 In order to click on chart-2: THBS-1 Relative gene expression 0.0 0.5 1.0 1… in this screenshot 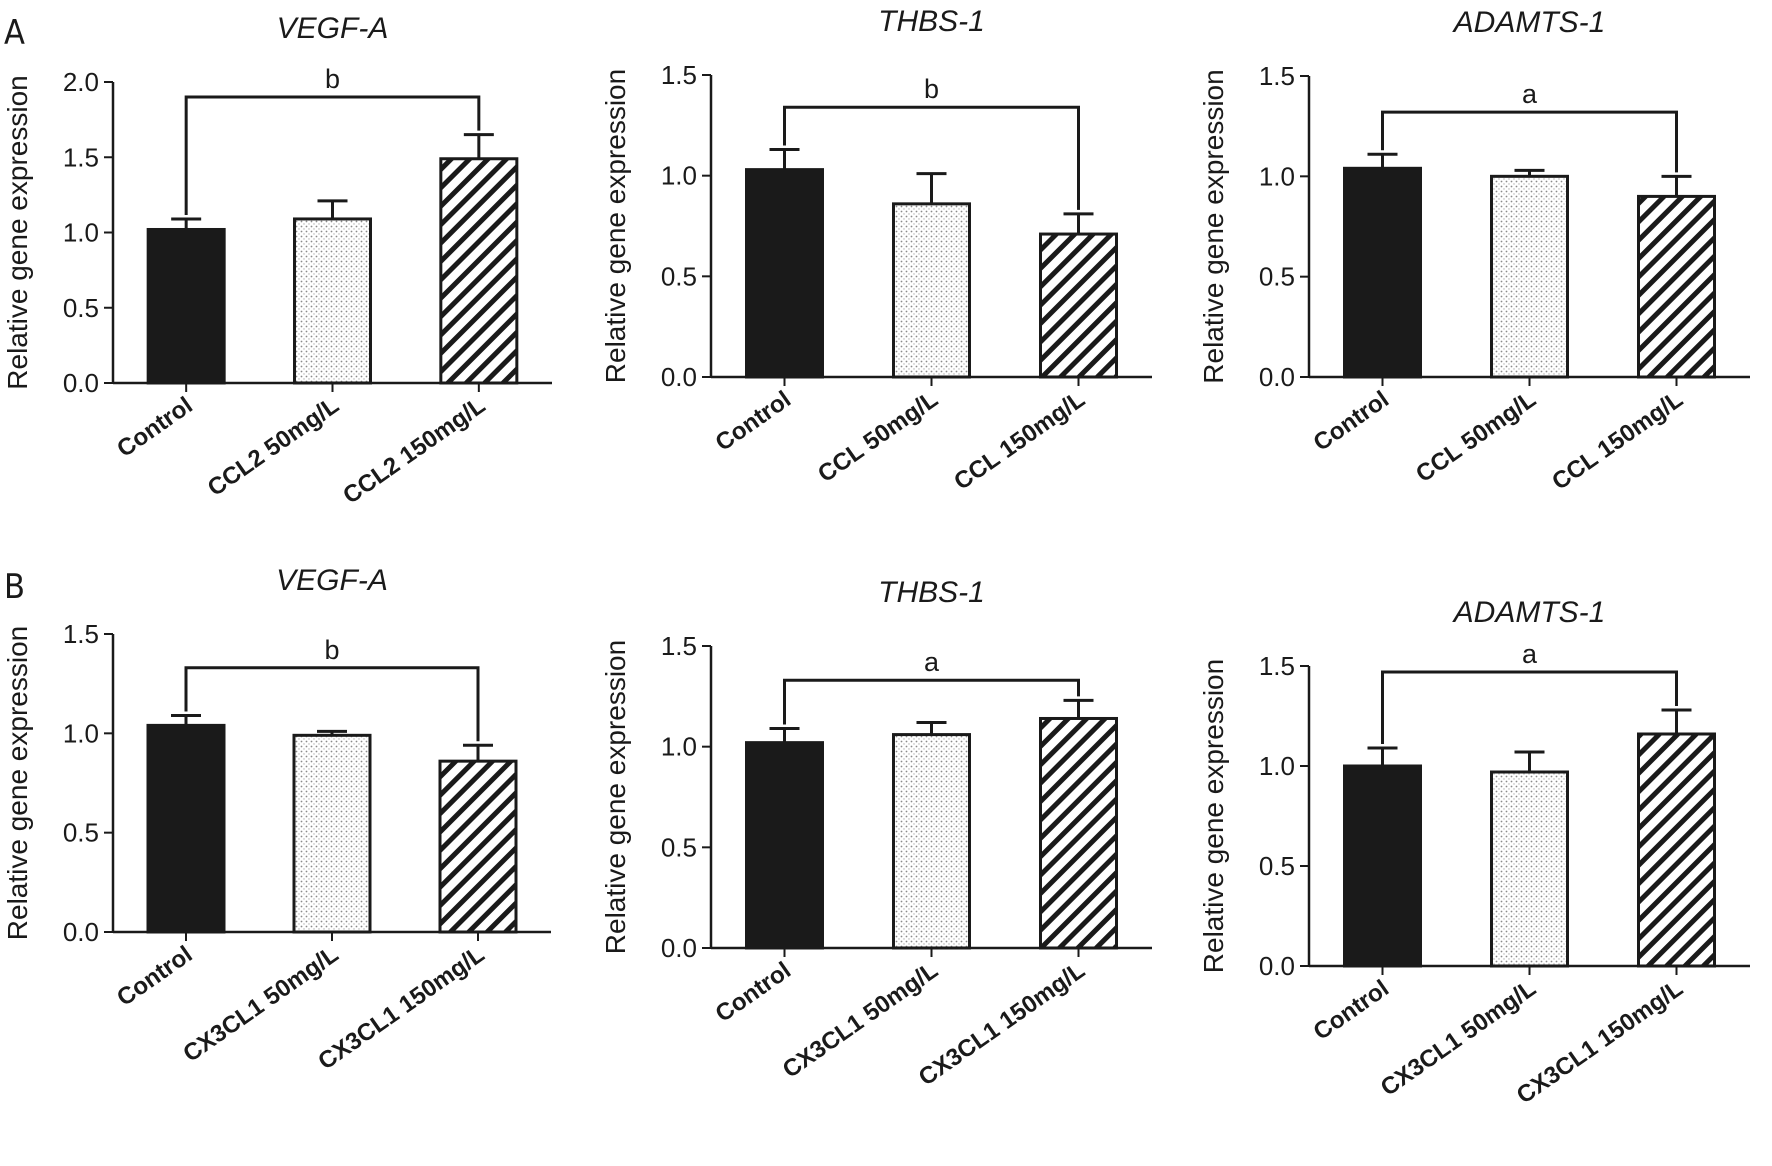, I will do `click(876, 250)`.